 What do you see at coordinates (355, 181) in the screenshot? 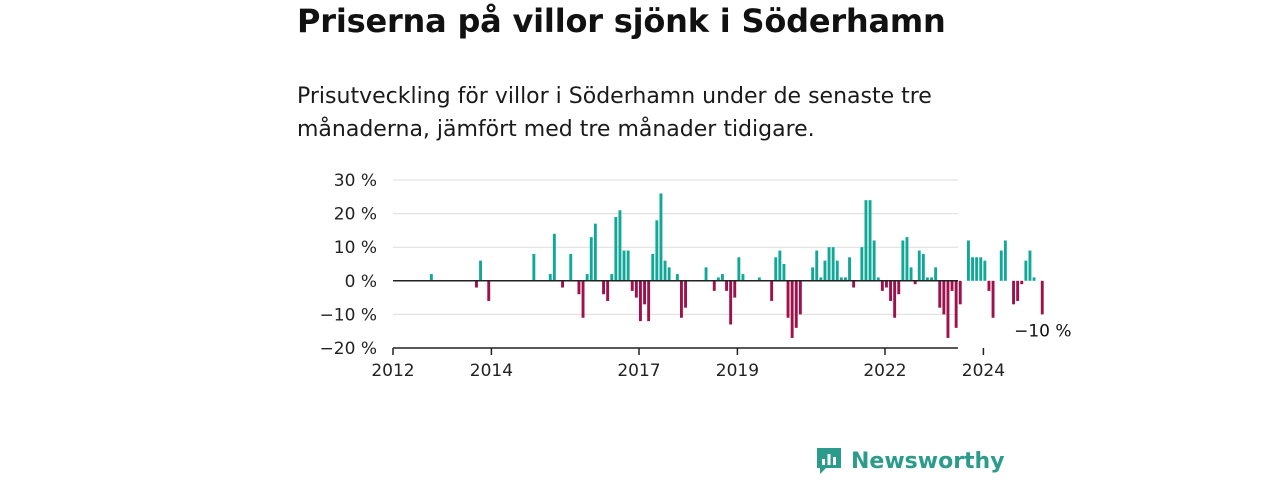
I see `y-tick-label: 30 %` at bounding box center [355, 181].